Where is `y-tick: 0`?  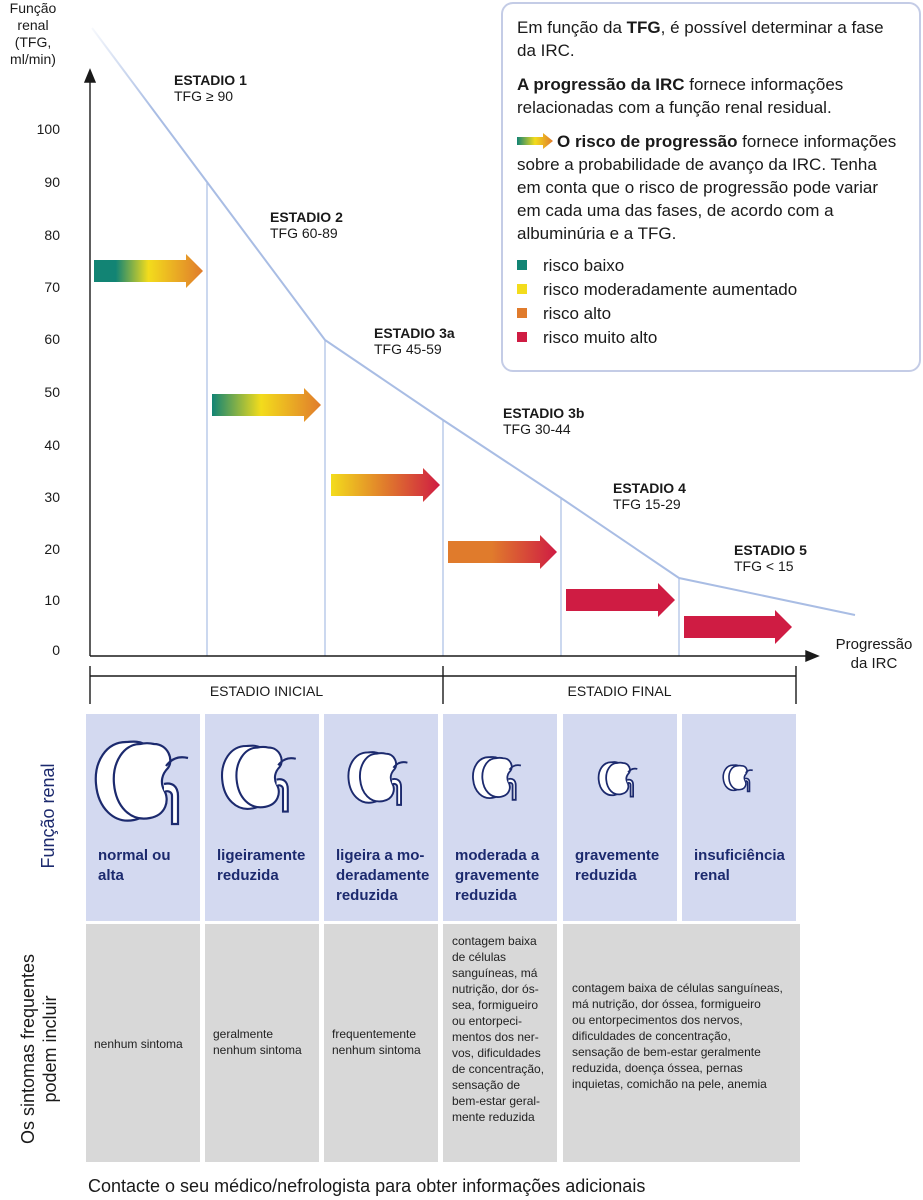 y-tick: 0 is located at coordinates (56, 650).